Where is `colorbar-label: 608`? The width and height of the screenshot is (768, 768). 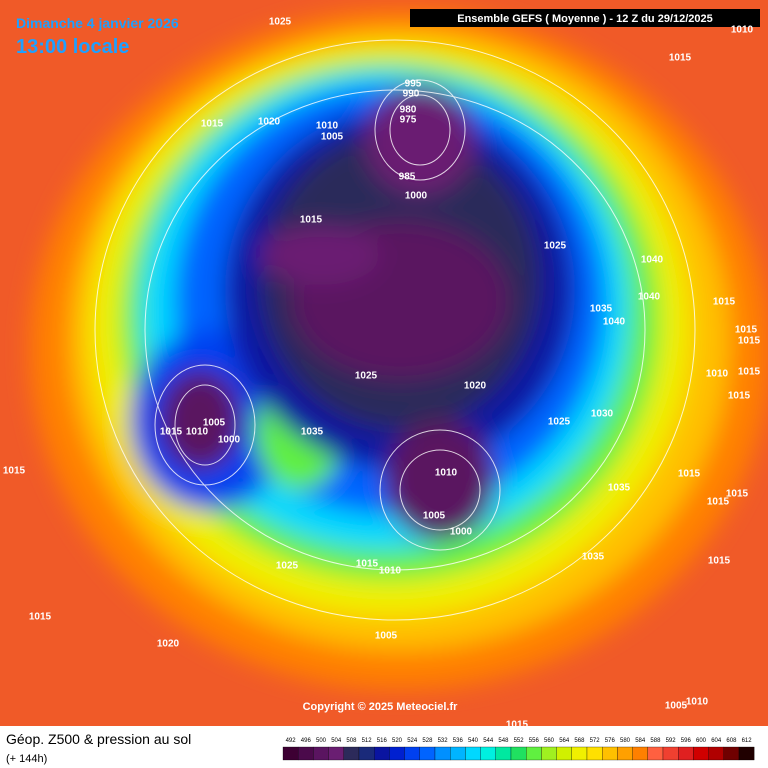
colorbar-label: 608 is located at coordinates (731, 741).